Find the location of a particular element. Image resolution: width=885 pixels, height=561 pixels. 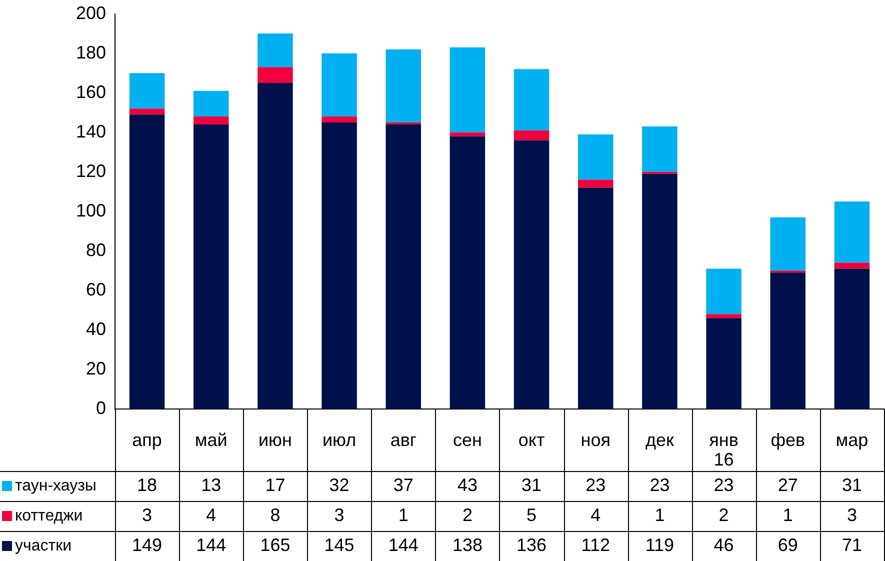

data-label: 5 is located at coordinates (531, 514).